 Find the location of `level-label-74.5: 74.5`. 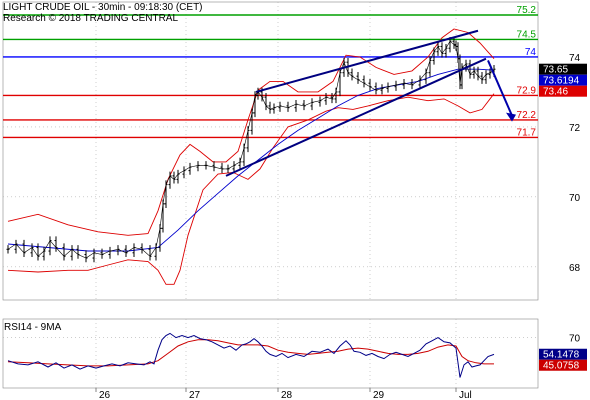

level-label-74.5: 74.5 is located at coordinates (527, 34).